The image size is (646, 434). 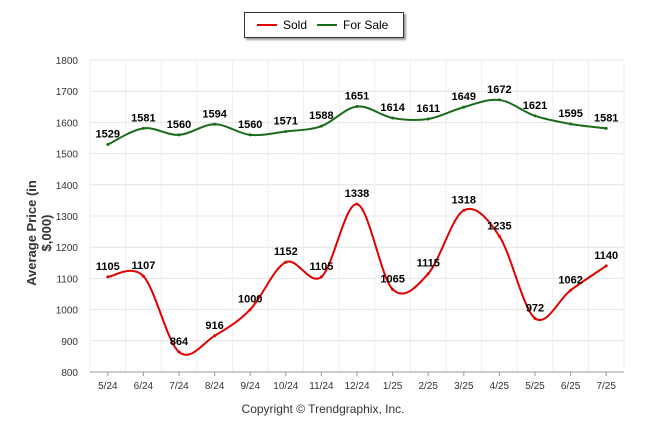 I want to click on data-label-sold: 1000, so click(x=250, y=300).